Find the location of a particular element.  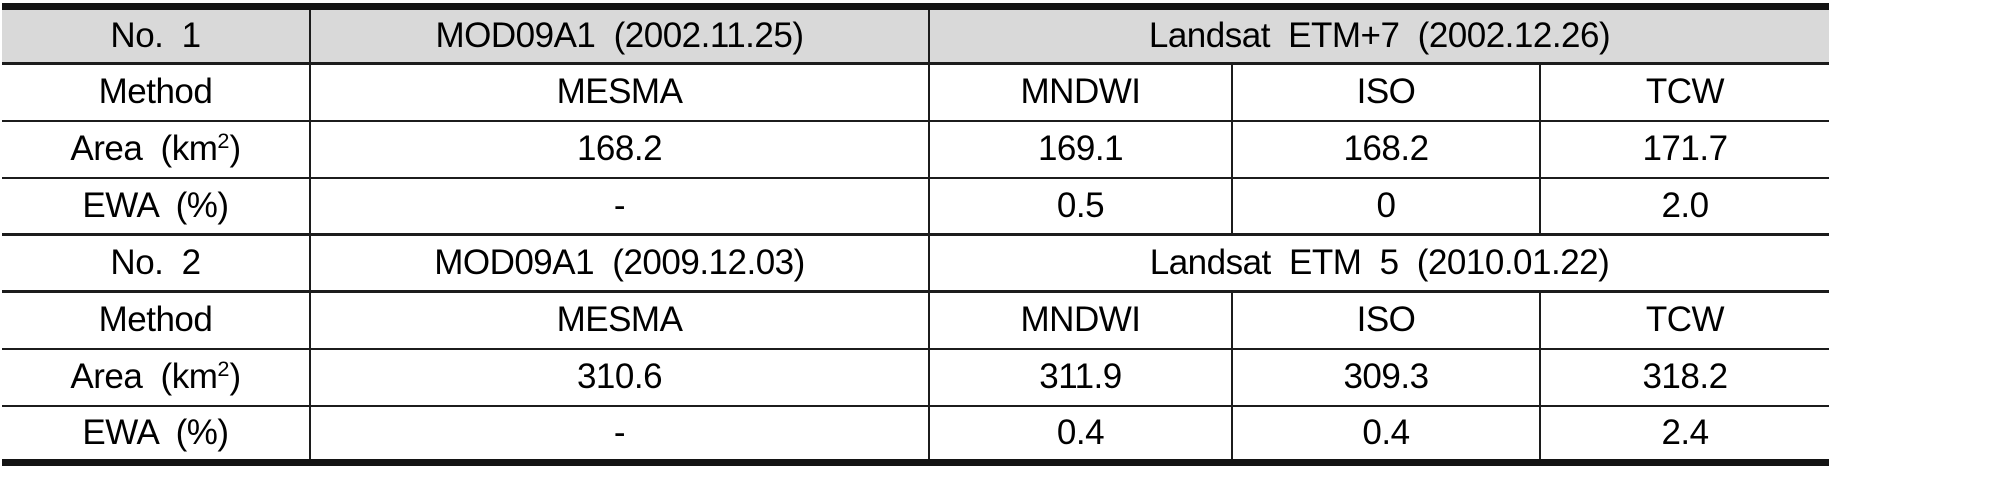

section2-mesma-method-cell: MESMA is located at coordinates (620, 319).